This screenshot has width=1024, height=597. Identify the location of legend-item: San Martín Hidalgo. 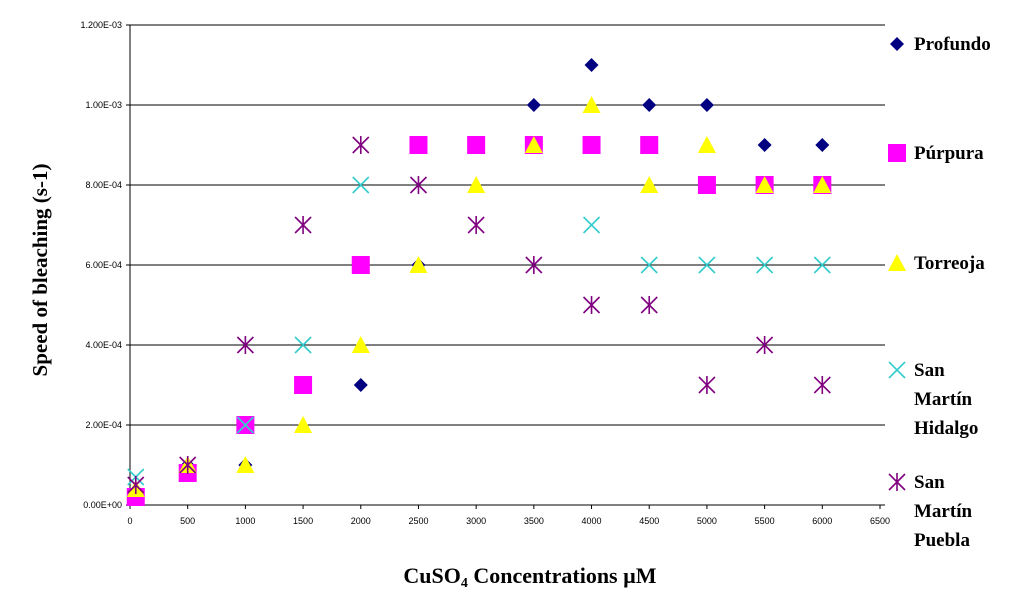
(933, 399).